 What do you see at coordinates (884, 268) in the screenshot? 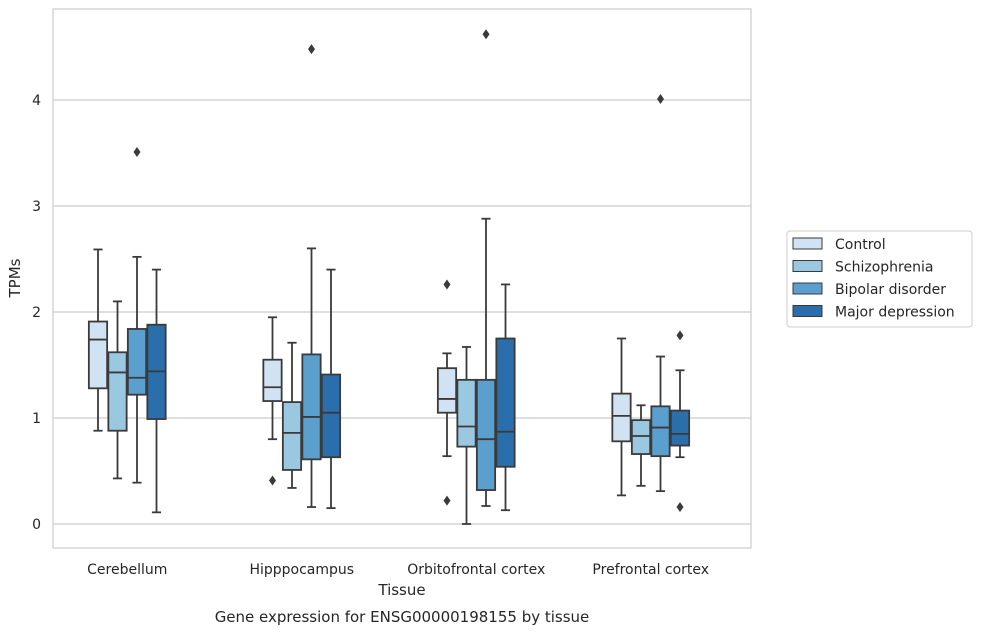
I see `legend-label: Schizophrenia` at bounding box center [884, 268].